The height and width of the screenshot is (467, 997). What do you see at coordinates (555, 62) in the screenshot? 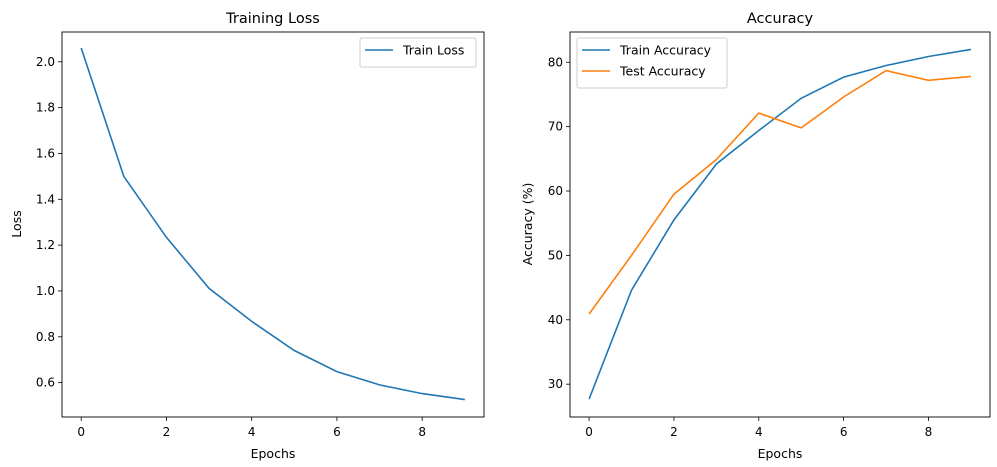
I see `y-tick-label: 80` at bounding box center [555, 62].